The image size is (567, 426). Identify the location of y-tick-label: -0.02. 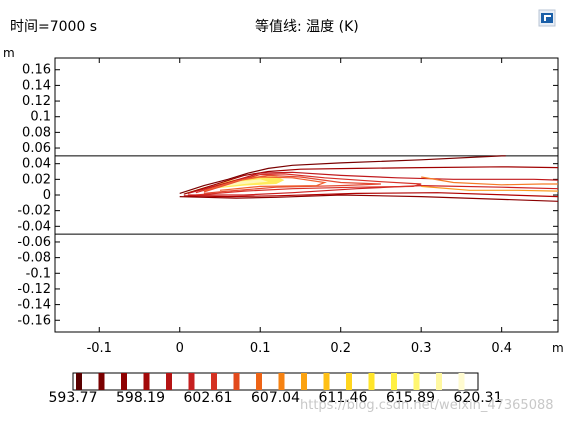
(34, 211).